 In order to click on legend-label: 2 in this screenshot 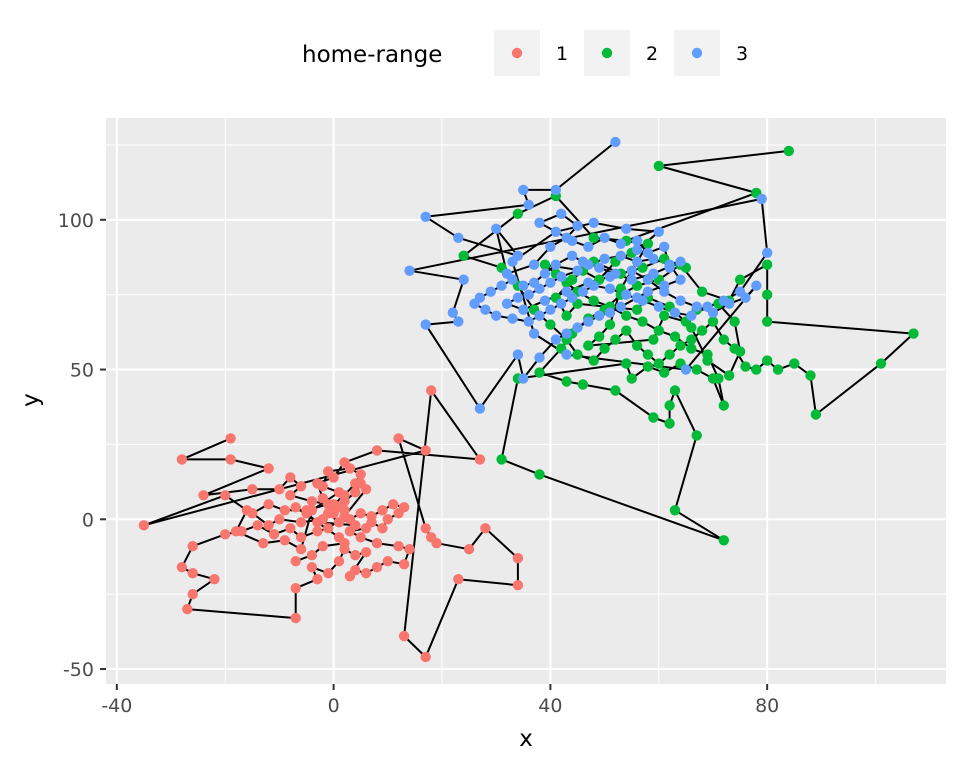, I will do `click(652, 54)`.